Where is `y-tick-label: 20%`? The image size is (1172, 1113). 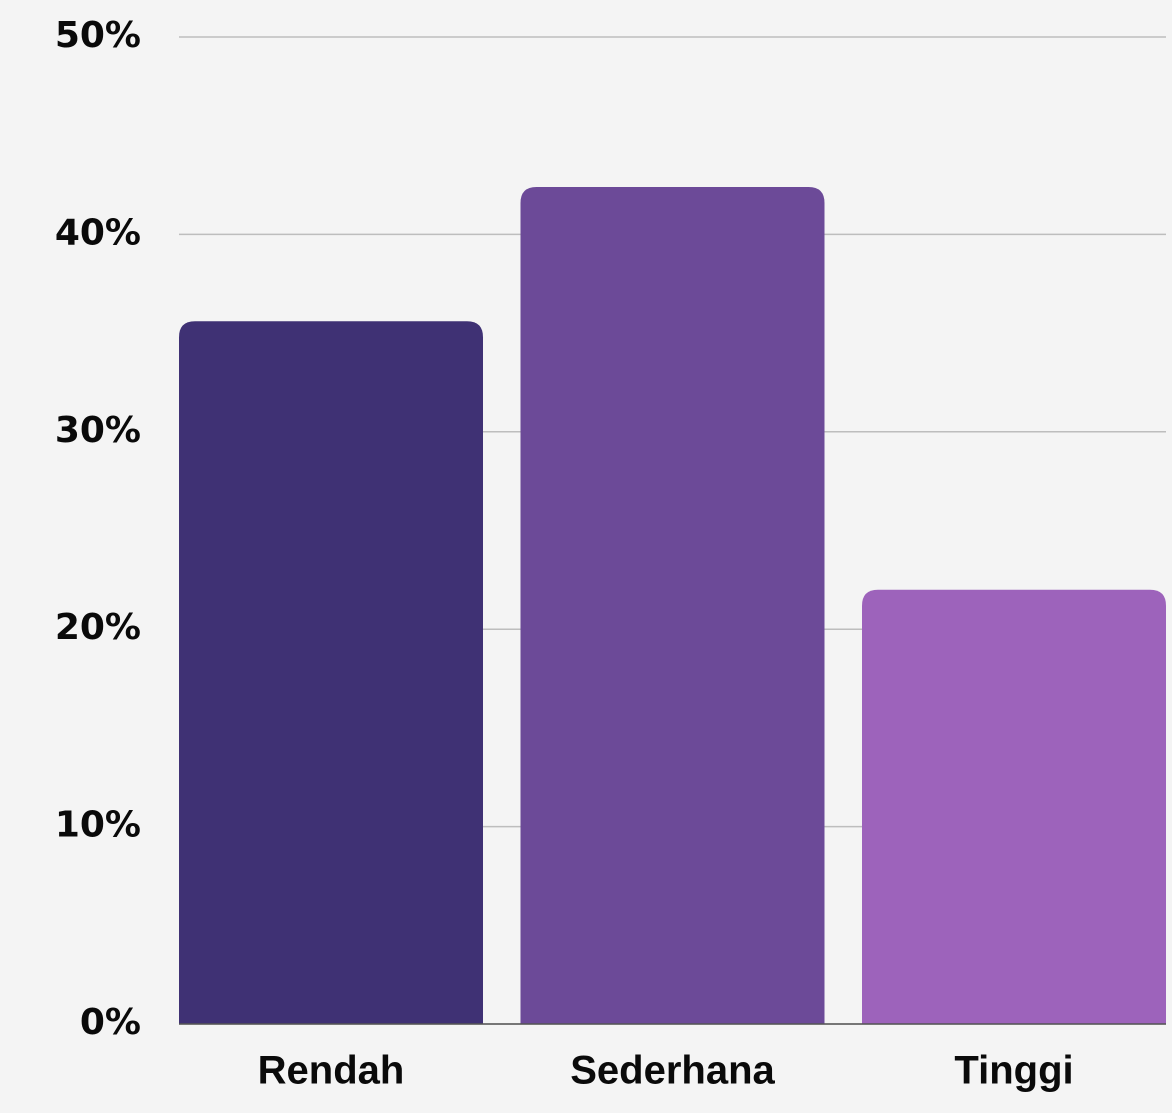
y-tick-label: 20% is located at coordinates (98, 627).